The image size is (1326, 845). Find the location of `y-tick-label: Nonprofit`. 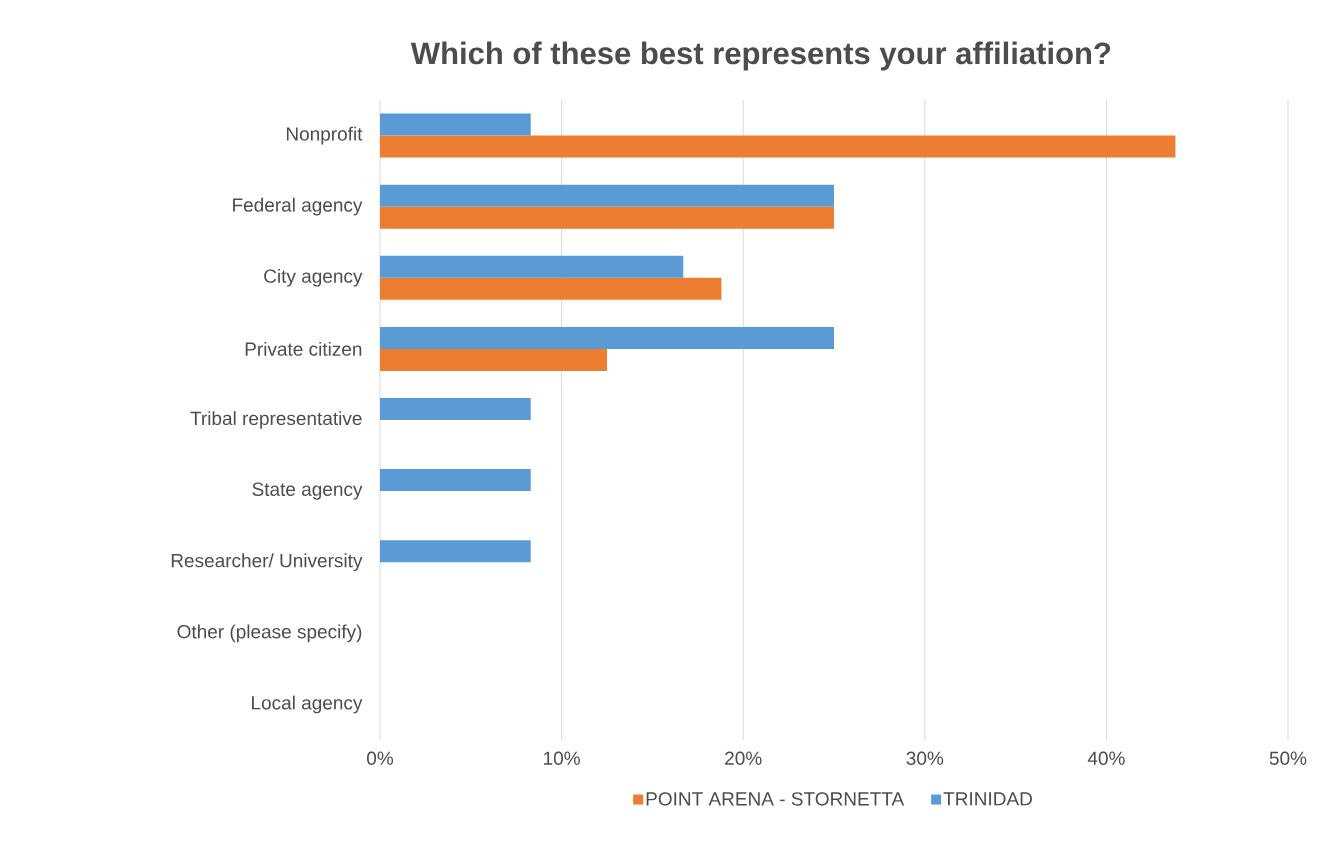

y-tick-label: Nonprofit is located at coordinates (324, 135).